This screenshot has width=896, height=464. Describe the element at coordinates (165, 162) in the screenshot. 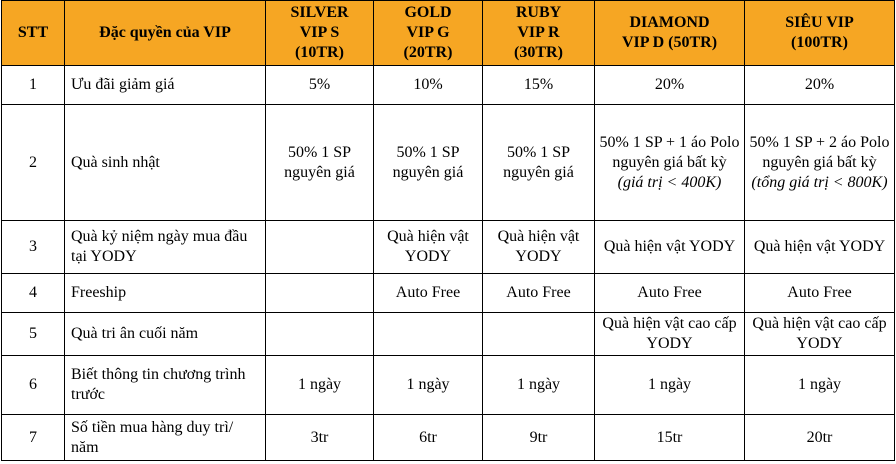

I see `perk-label: Quà sinh nhật` at that location.